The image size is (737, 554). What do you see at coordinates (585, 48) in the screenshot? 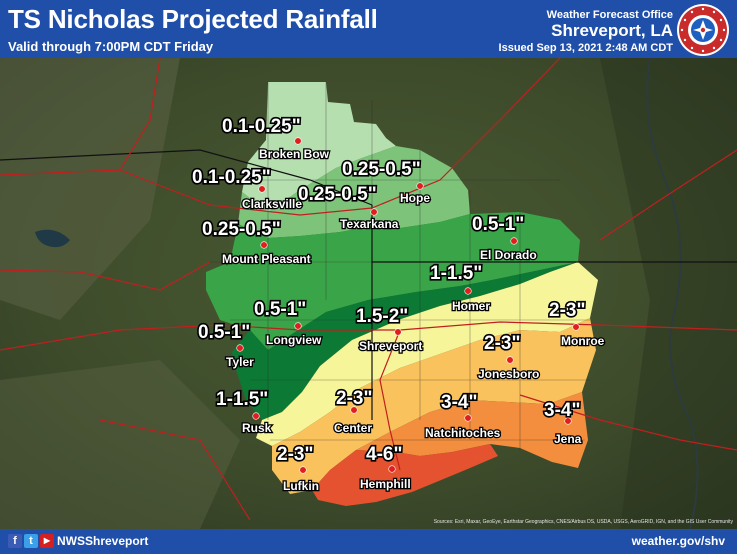
I see `issued-time: Issued Sep 13, 2021 2:48 AM CDT` at bounding box center [585, 48].